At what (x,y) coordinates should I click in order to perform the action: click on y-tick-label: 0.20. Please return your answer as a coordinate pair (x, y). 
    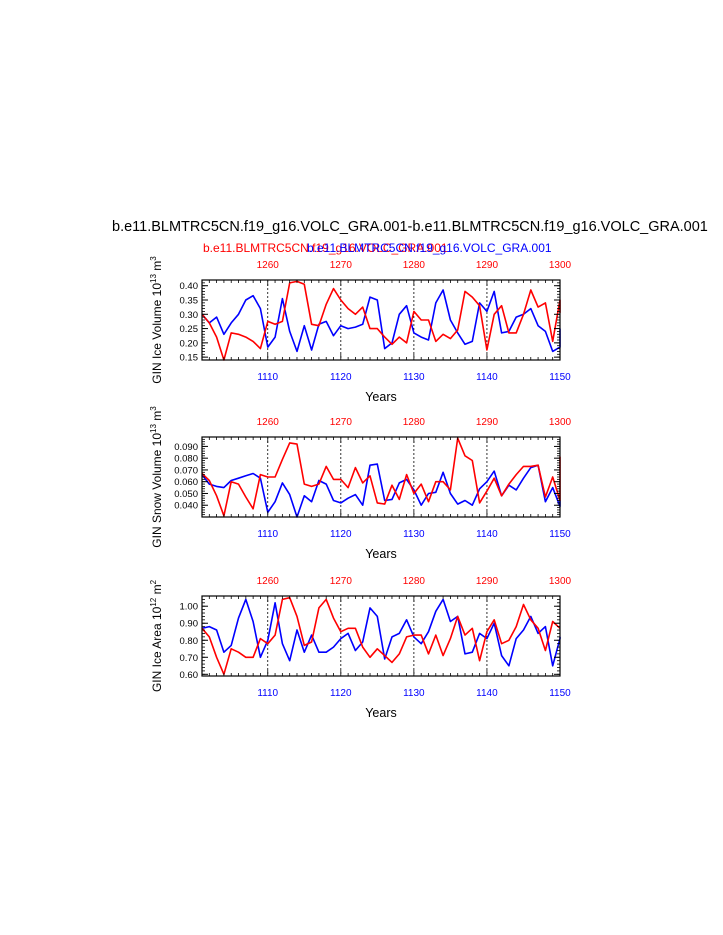
    Looking at the image, I should click on (189, 343).